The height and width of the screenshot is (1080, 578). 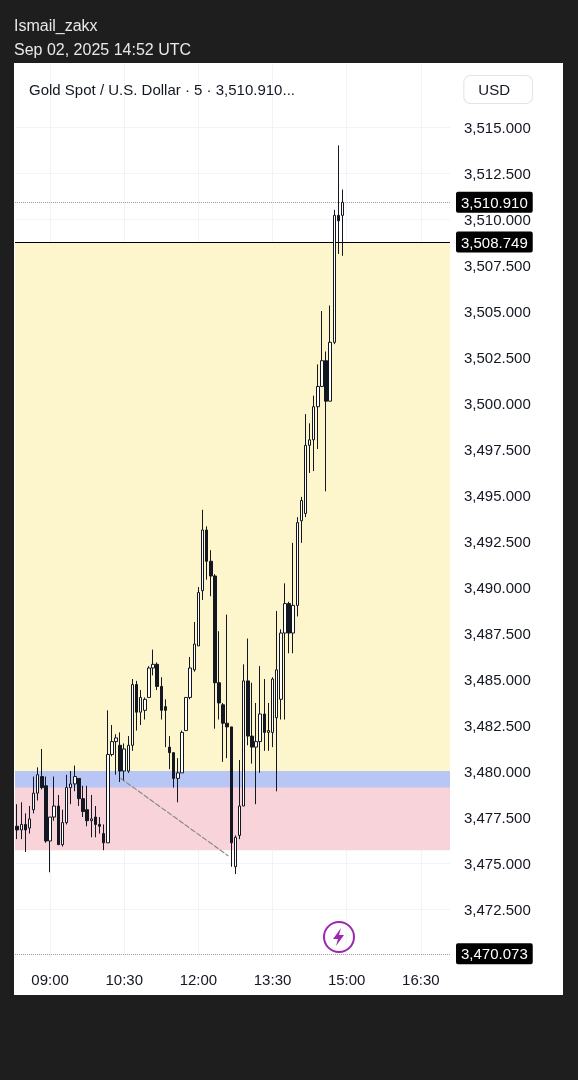 I want to click on y-tick-label: 3,500.000, so click(x=497, y=403).